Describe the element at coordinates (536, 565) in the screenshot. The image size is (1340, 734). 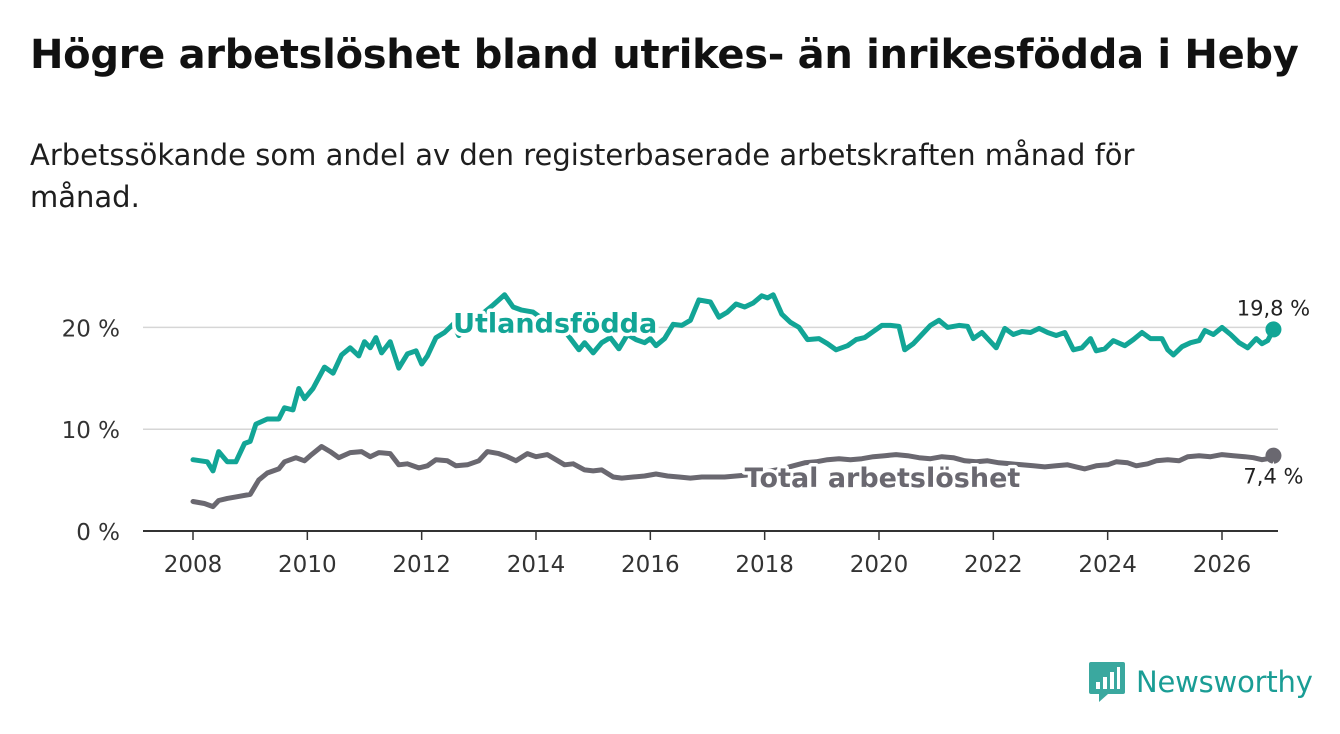
I see `x-tick-label: 2014` at that location.